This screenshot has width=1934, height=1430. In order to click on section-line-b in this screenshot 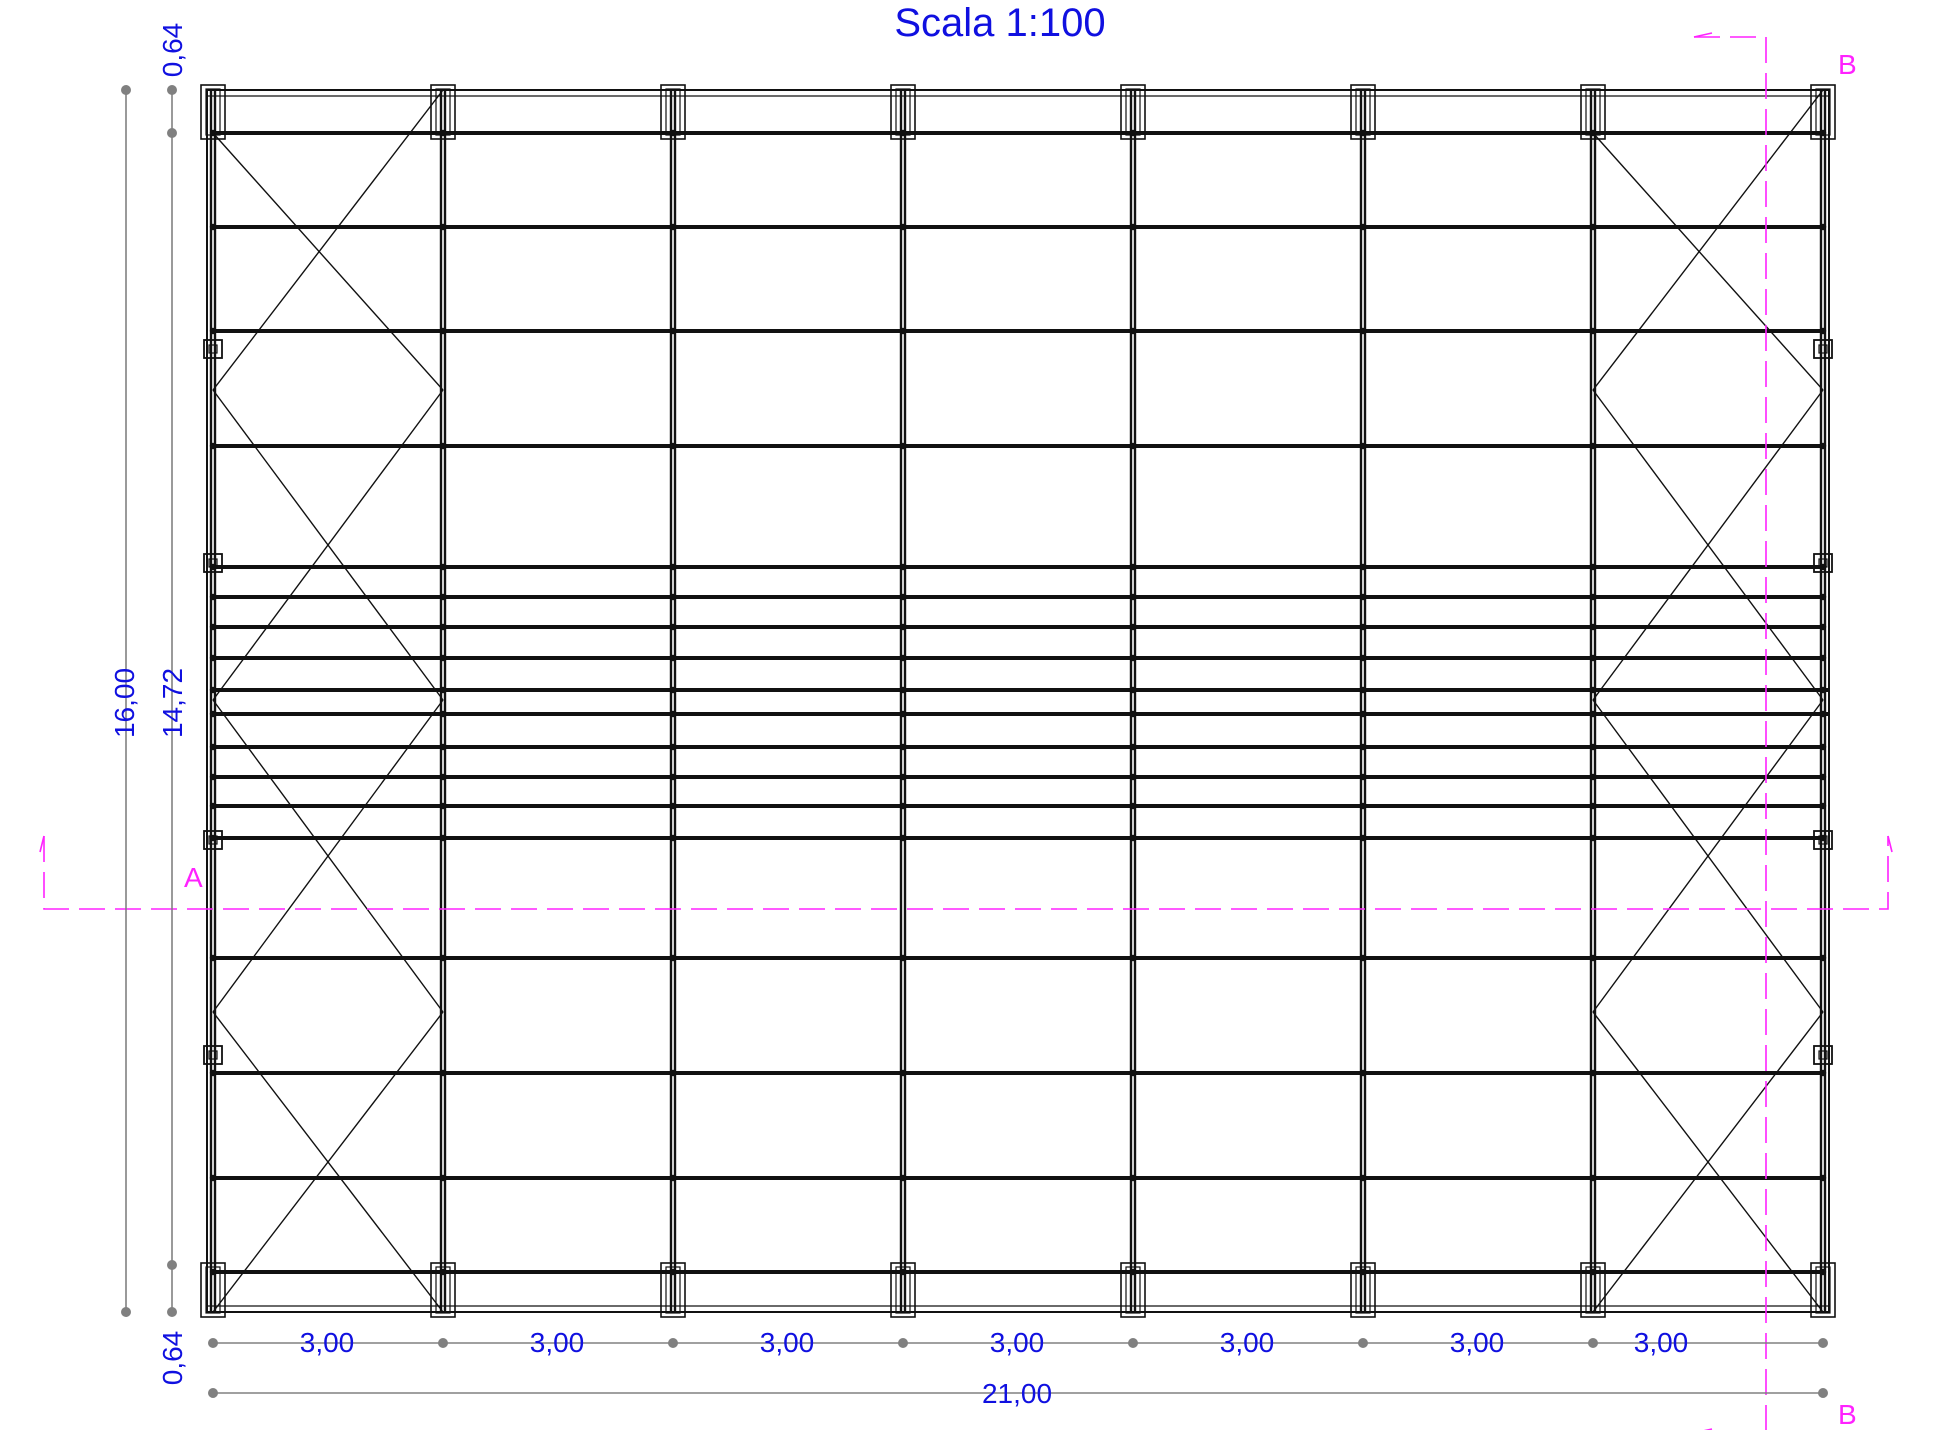, I will do `click(1730, 731)`.